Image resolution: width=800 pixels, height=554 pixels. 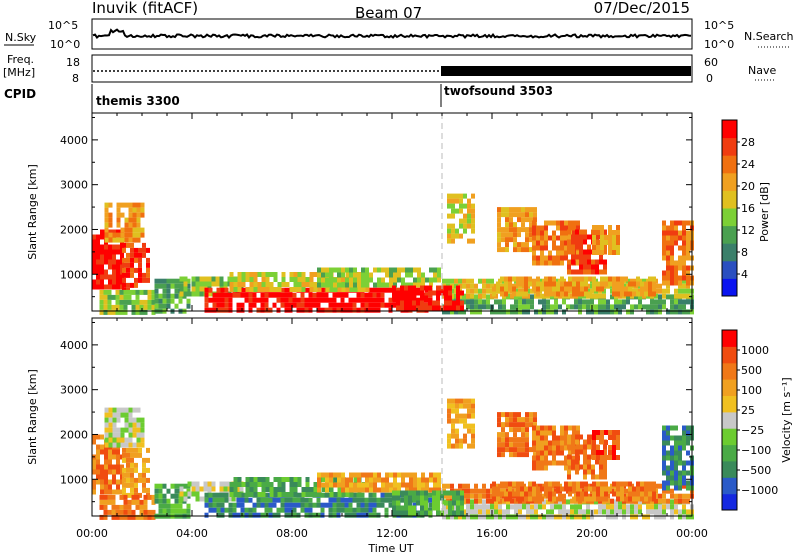 I want to click on nsky-tick-bottom: 10^0, so click(x=65, y=44).